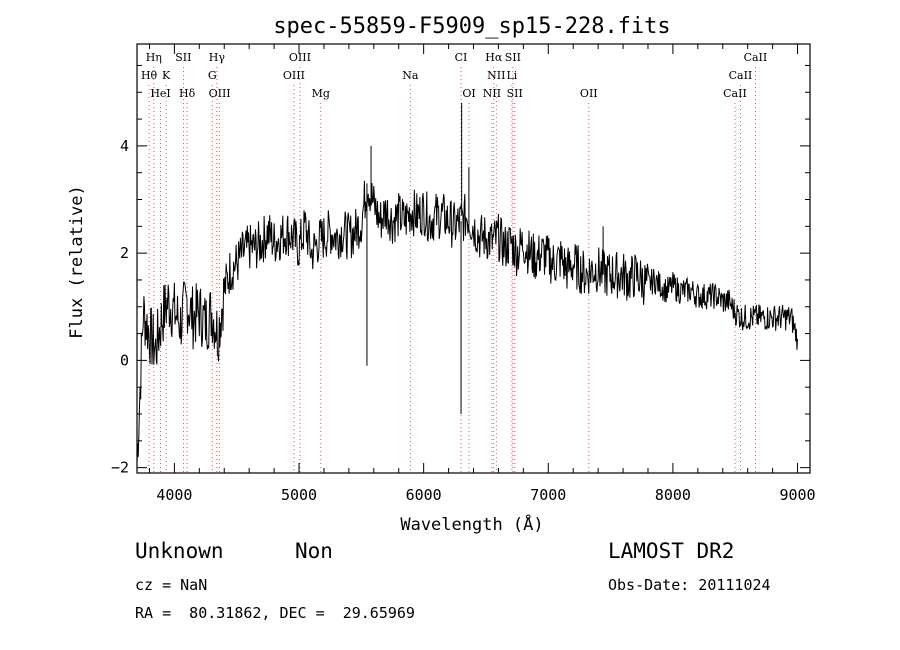 This screenshot has width=900, height=650. I want to click on line-label: Hδ, so click(187, 93).